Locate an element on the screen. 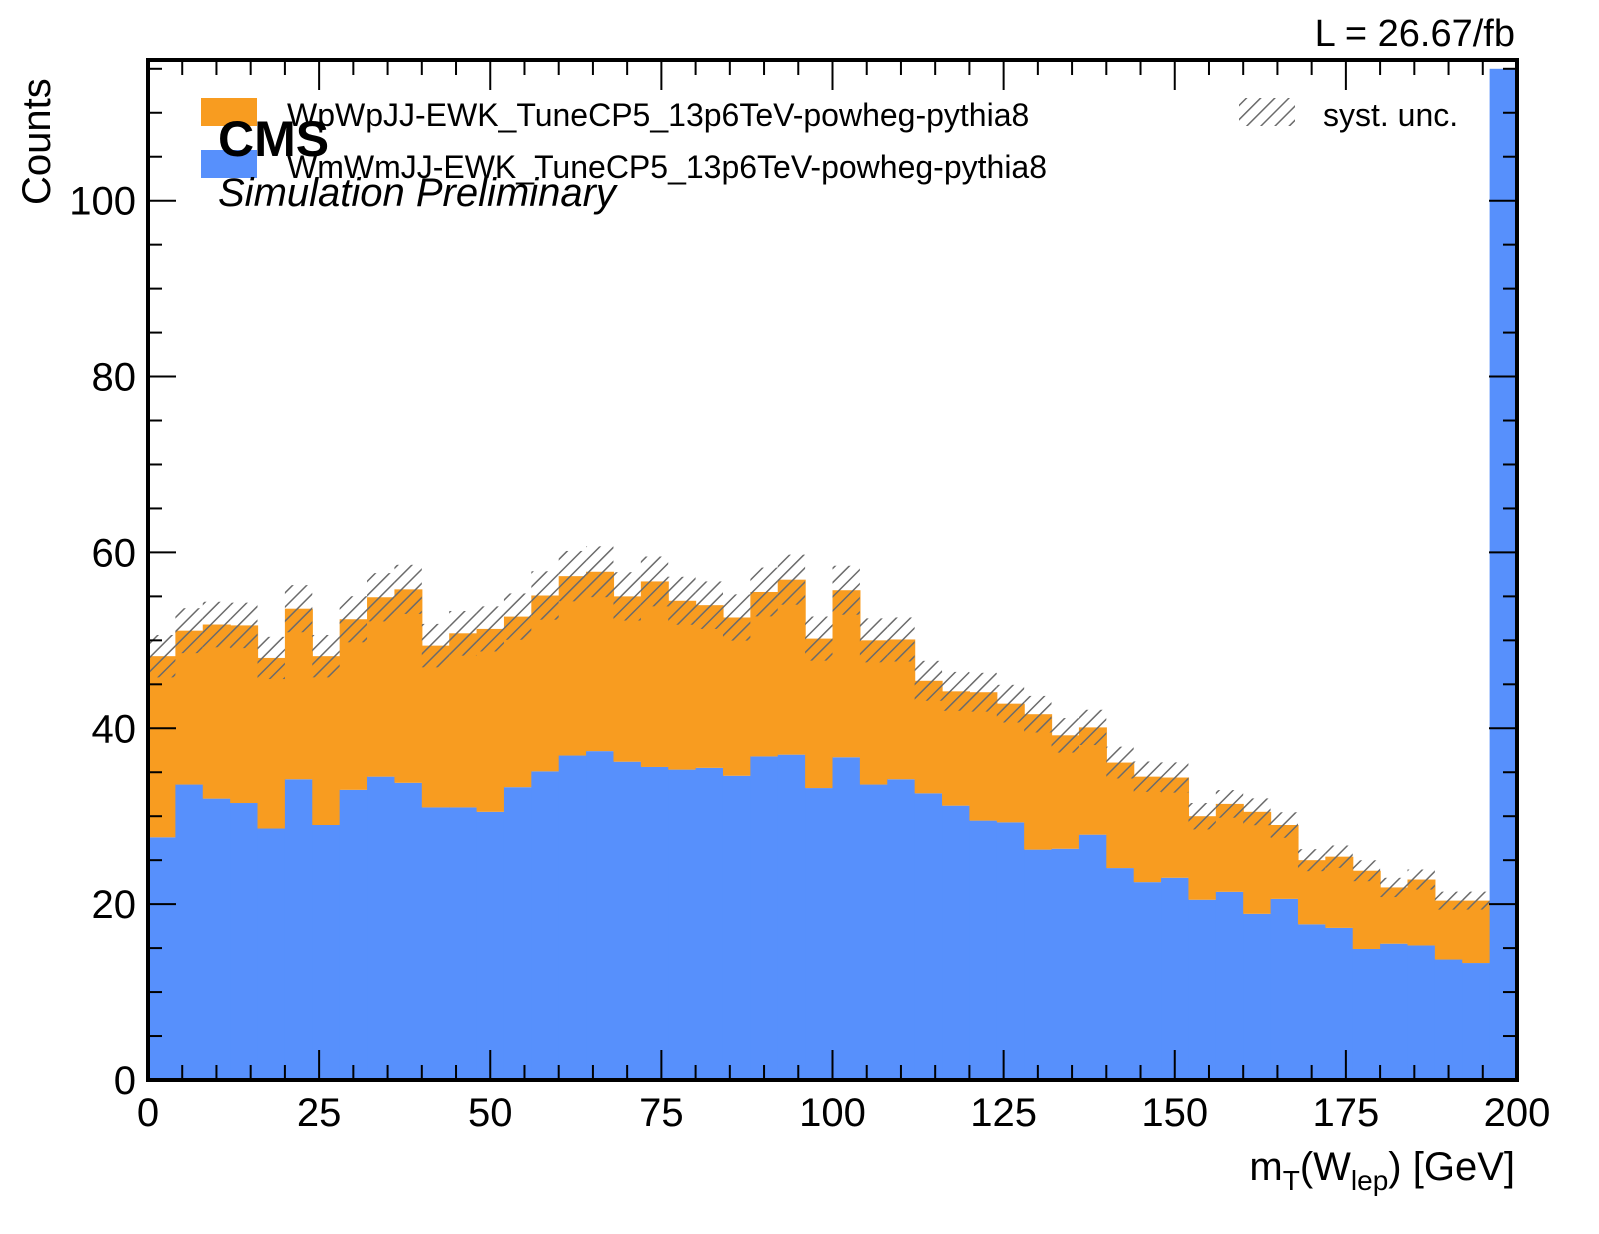  experiment-subtitle: Simulation Preliminary is located at coordinates (418, 193).